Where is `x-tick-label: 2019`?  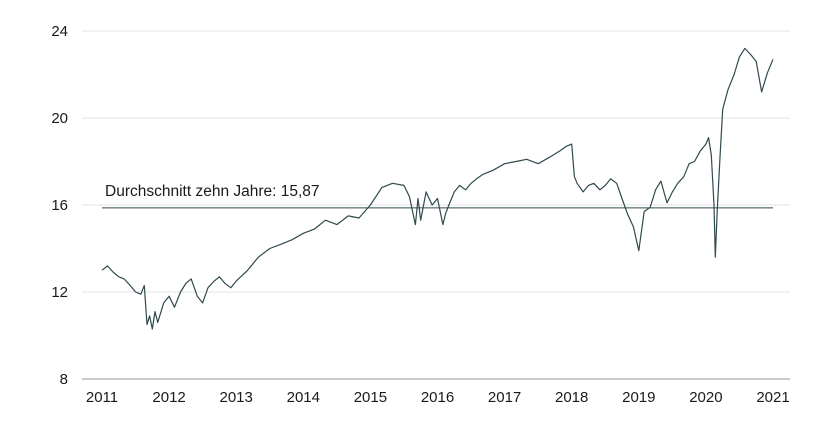
x-tick-label: 2019 is located at coordinates (638, 397).